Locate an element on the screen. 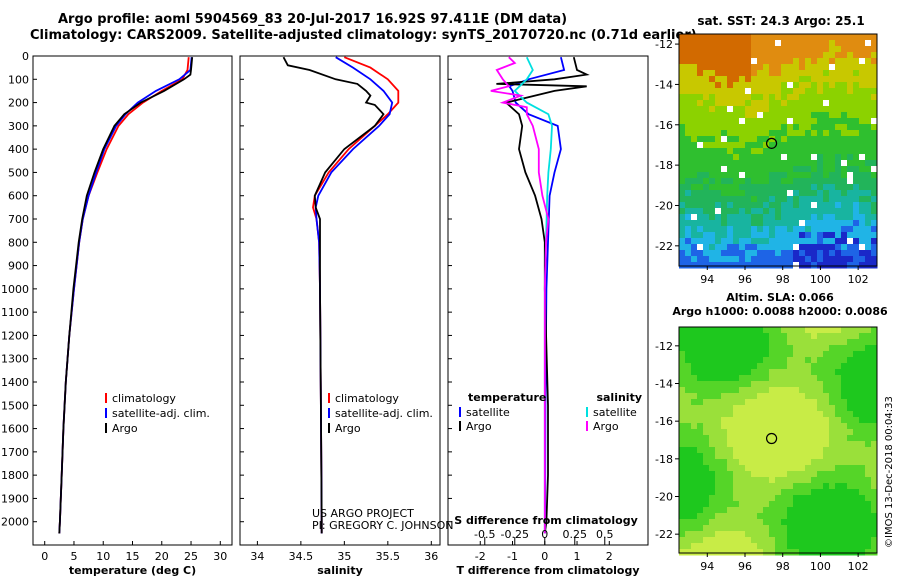 The width and height of the screenshot is (900, 580). x-top-tick-label: -0.25 is located at coordinates (515, 534).